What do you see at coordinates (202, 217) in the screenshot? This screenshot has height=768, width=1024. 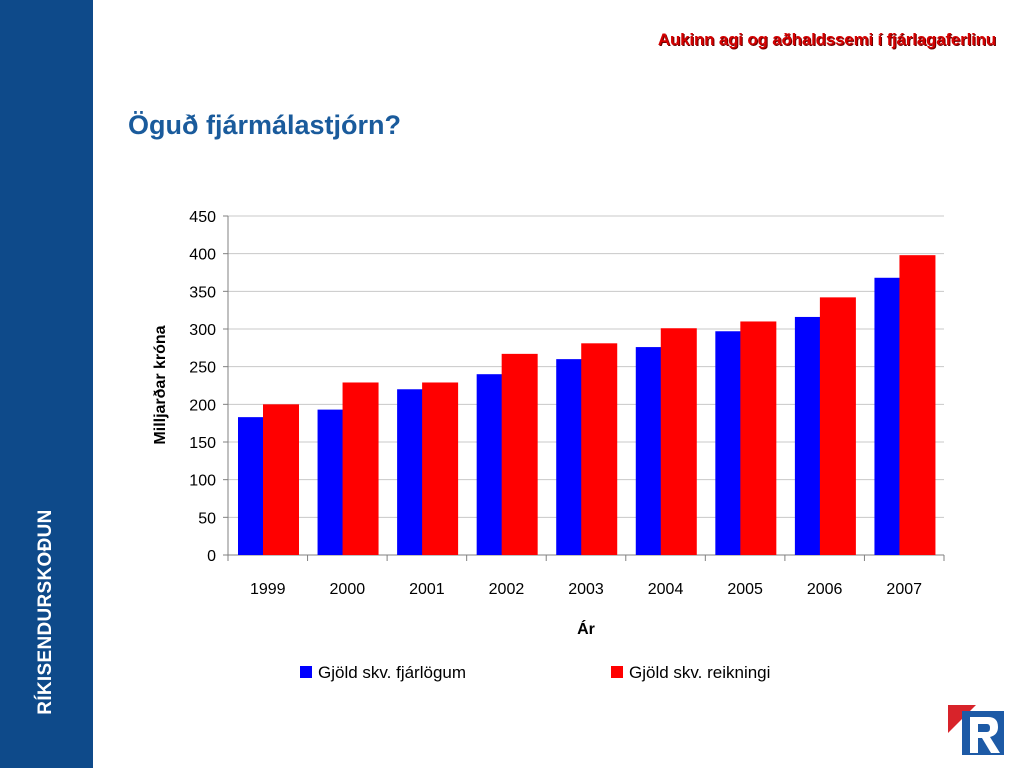 I see `y-tick-label: 450` at bounding box center [202, 217].